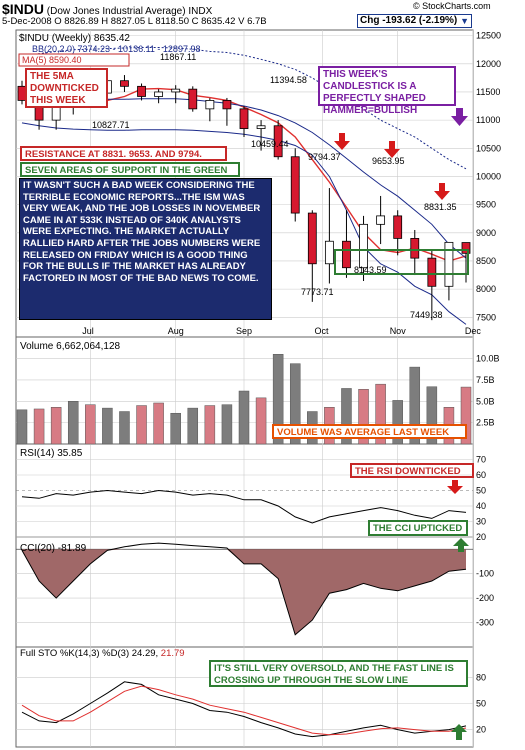 The image size is (525, 750). I want to click on sto-legend: Full STO %K(14,3) %D(3) 24.29, 21.79, so click(102, 653).